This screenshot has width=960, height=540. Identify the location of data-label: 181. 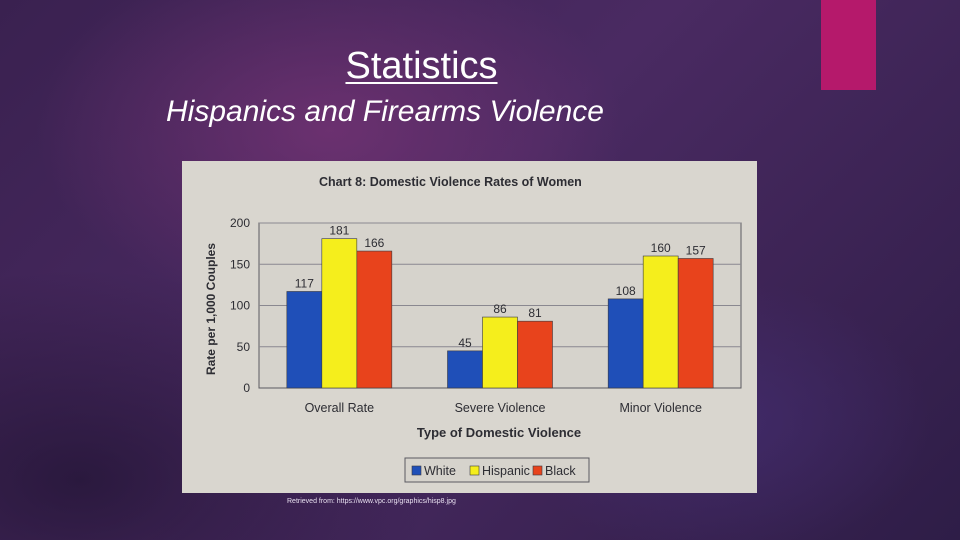
(339, 231).